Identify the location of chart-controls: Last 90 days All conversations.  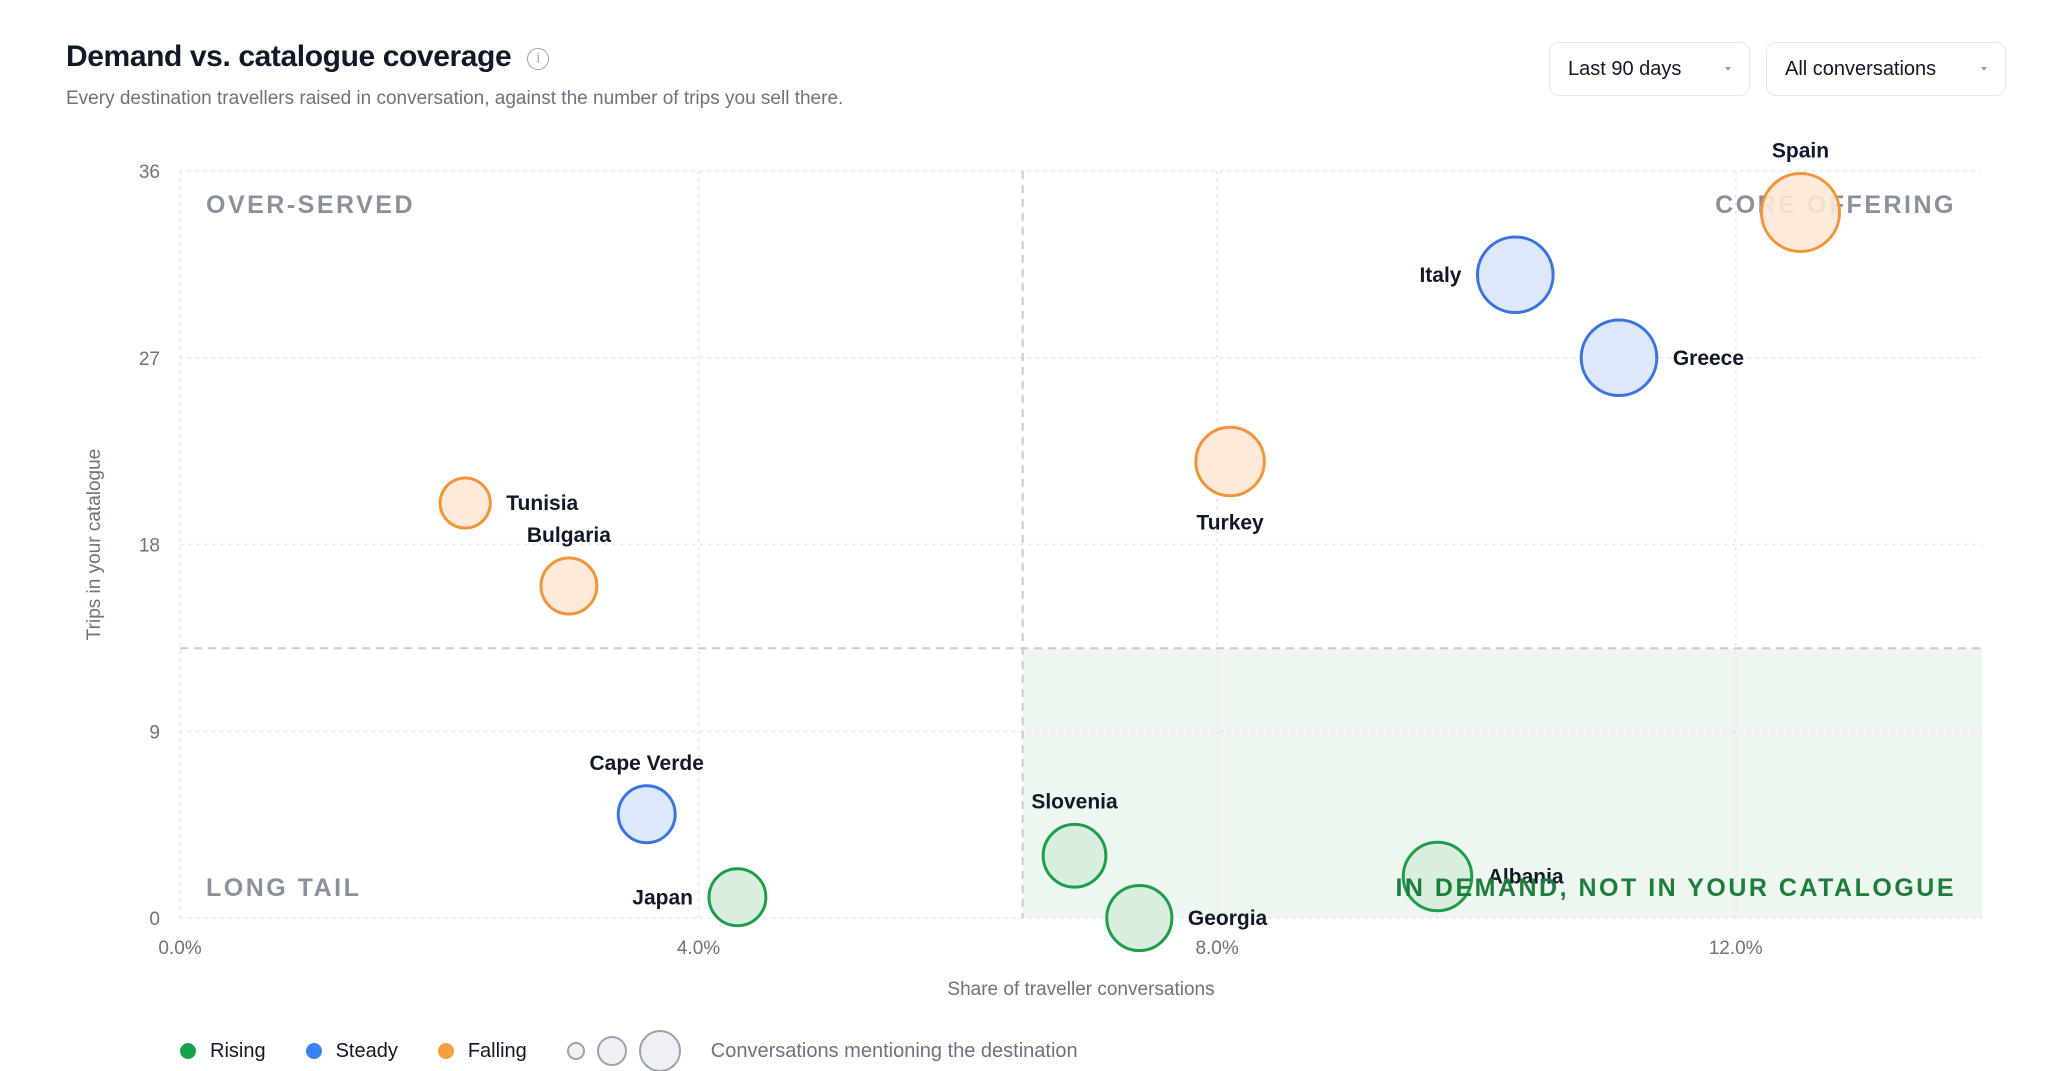
(1777, 69).